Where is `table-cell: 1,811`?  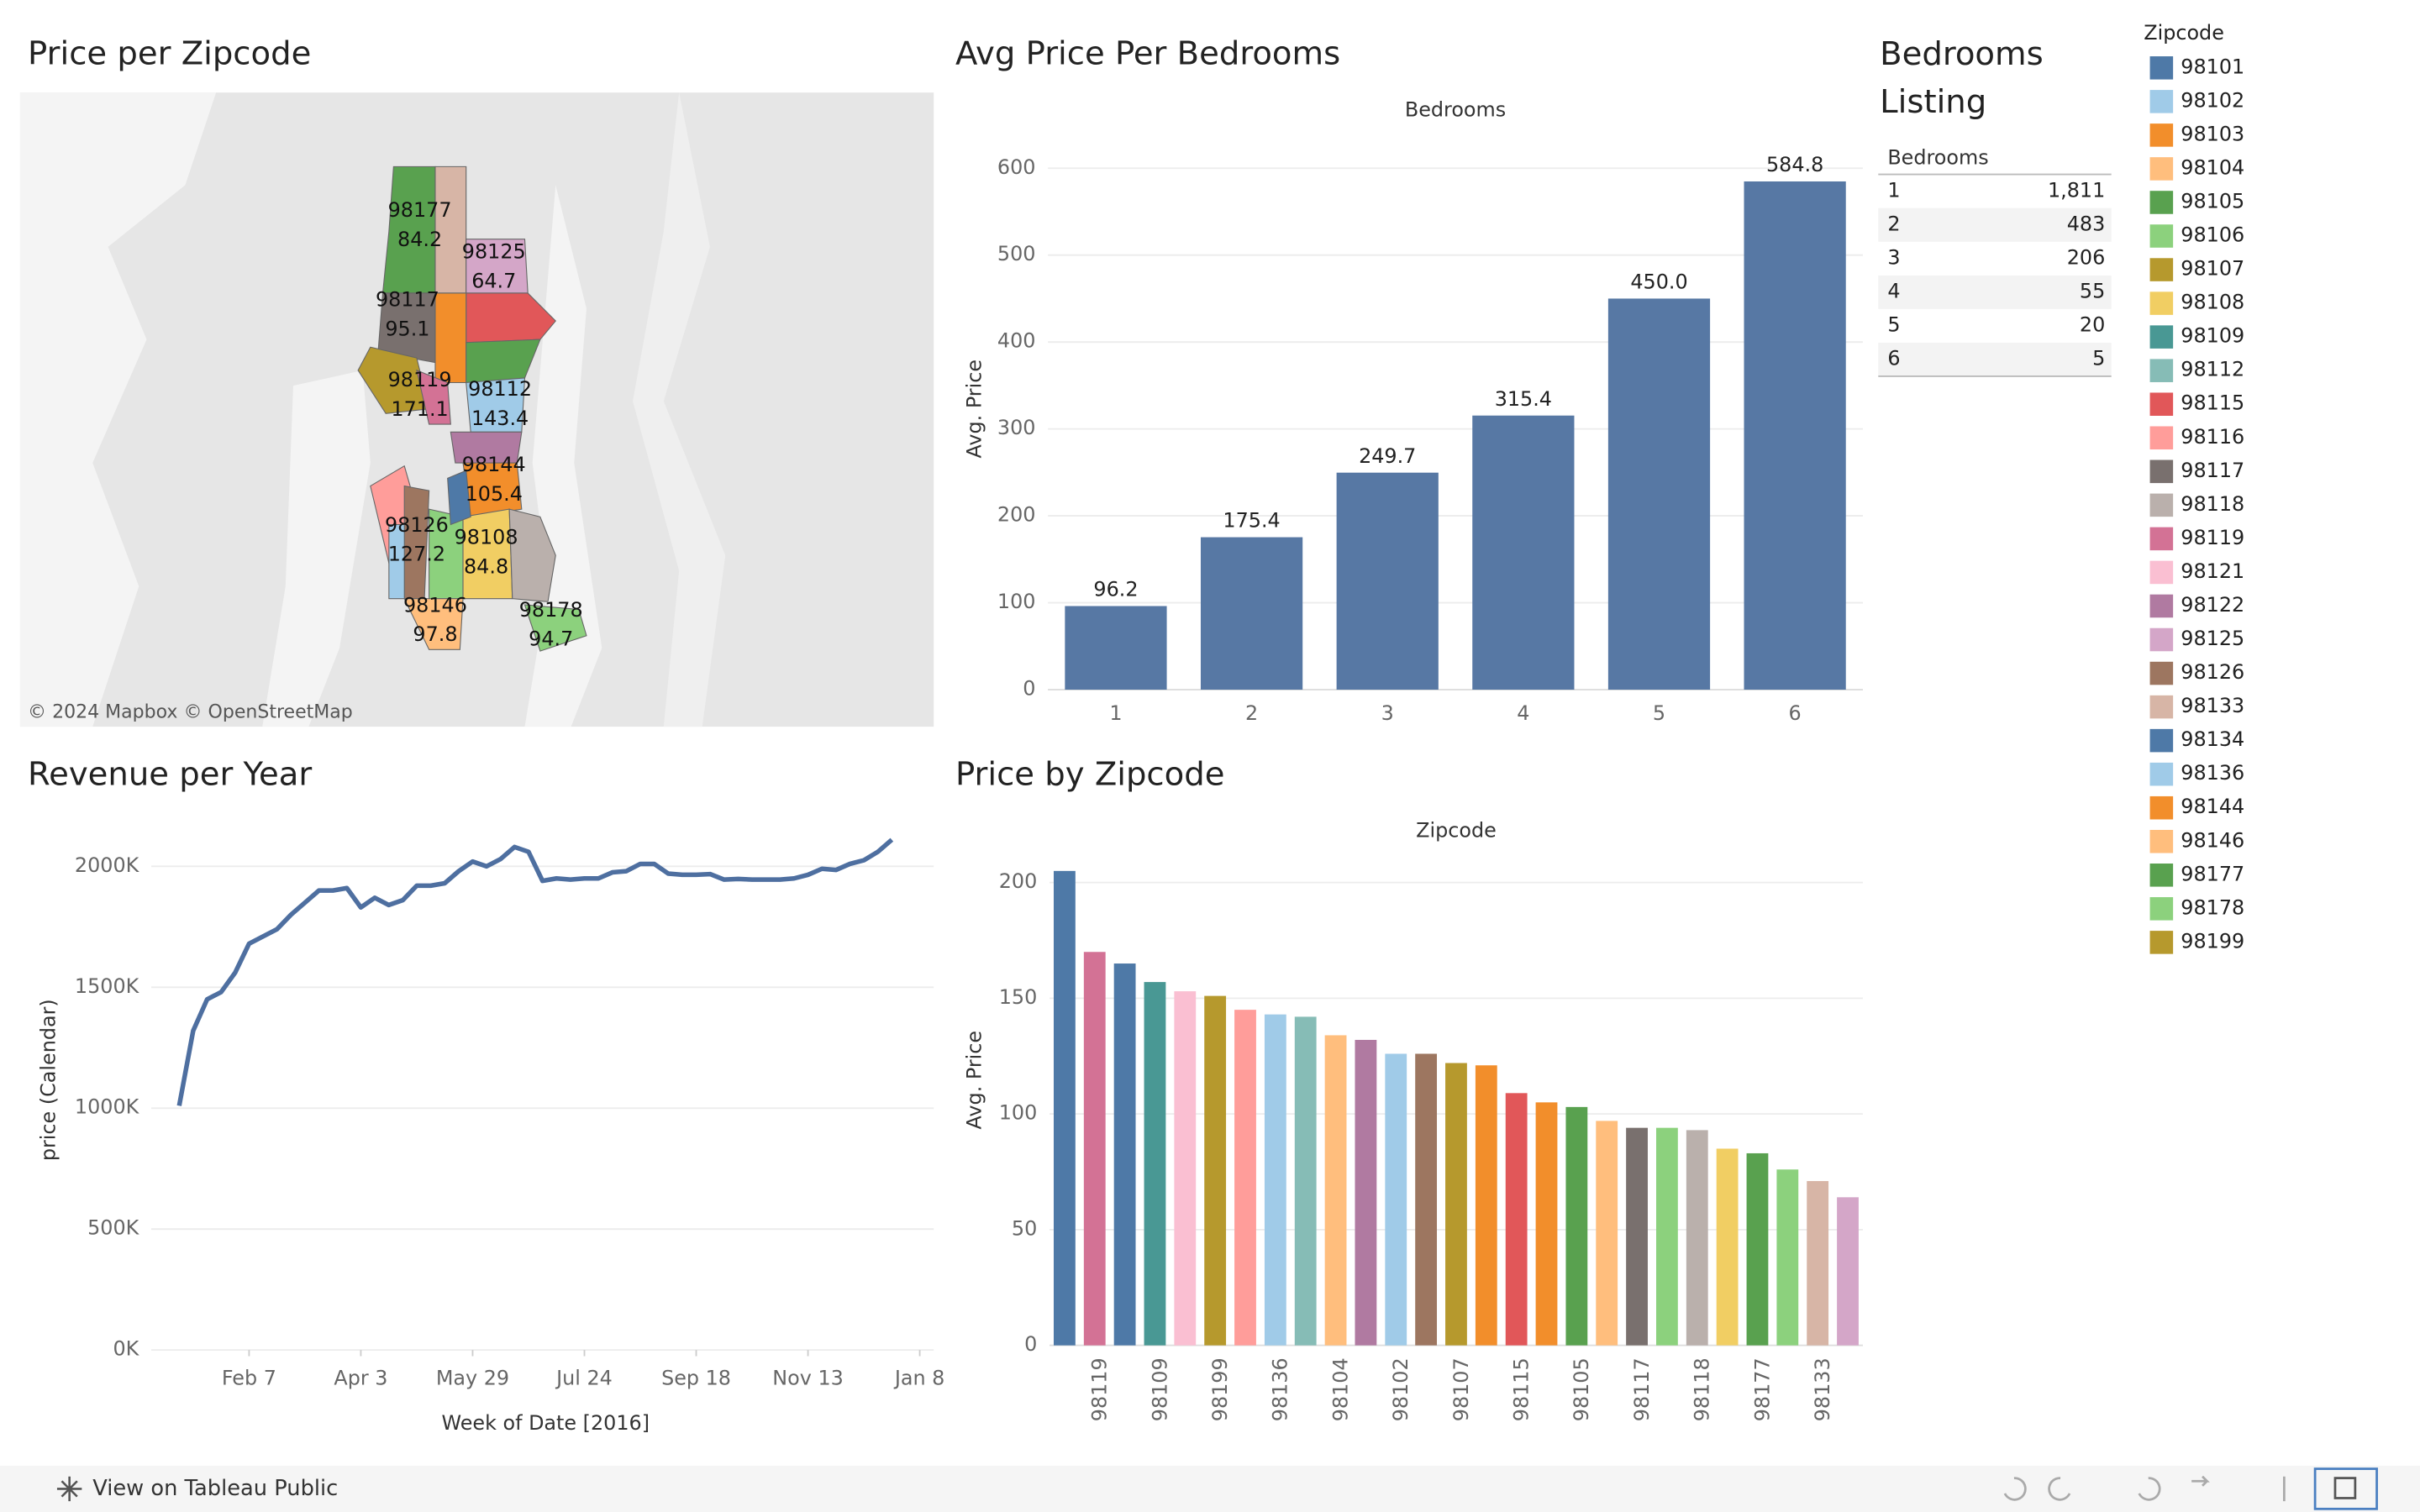
table-cell: 1,811 is located at coordinates (2076, 190).